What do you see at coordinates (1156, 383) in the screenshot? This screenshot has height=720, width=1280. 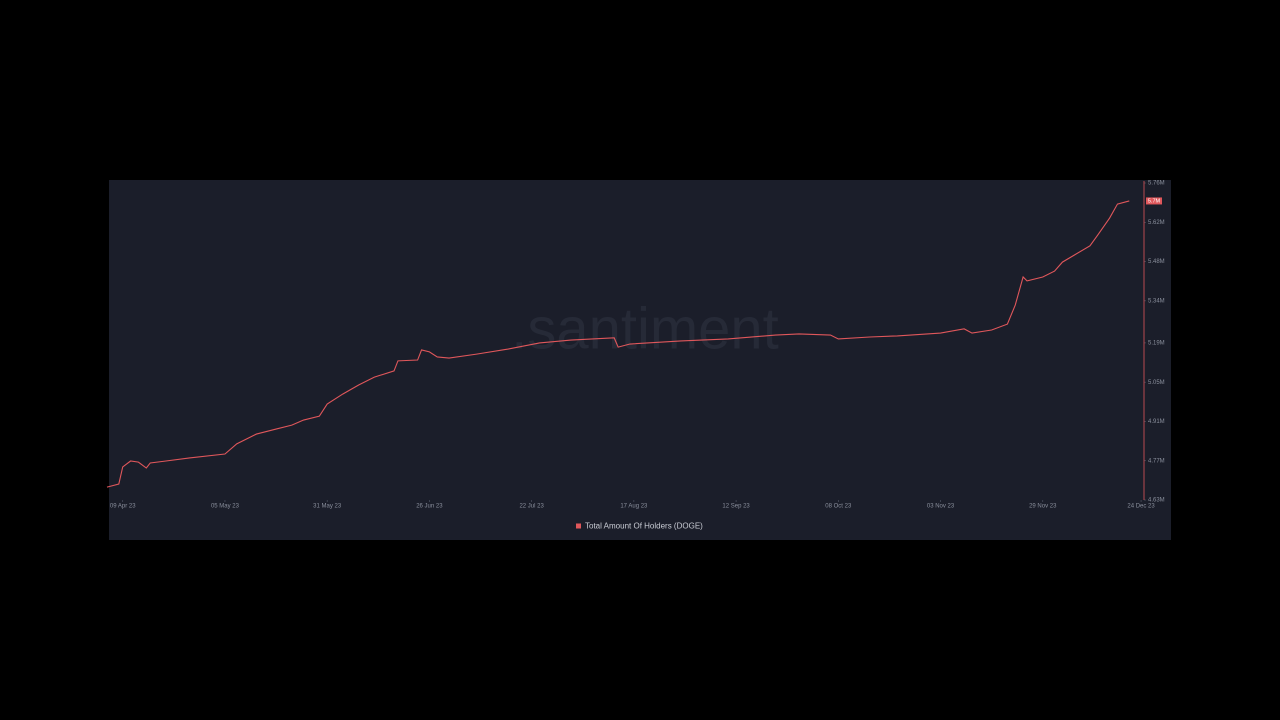 I see `y-tick-label: 5.05M` at bounding box center [1156, 383].